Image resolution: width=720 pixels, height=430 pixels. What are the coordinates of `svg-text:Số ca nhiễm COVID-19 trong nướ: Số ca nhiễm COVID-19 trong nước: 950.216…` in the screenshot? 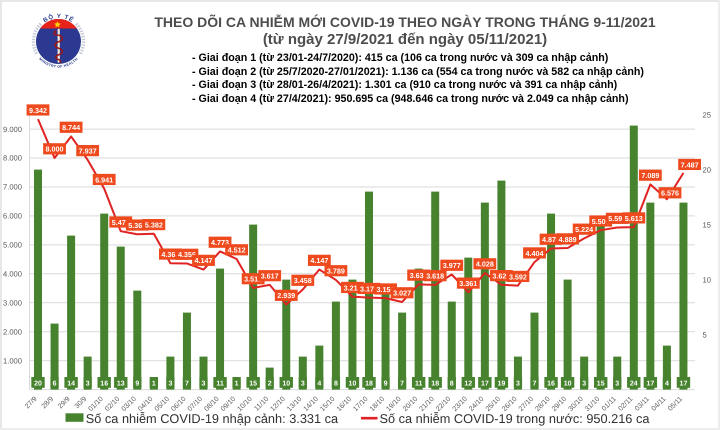 It's located at (515, 418).